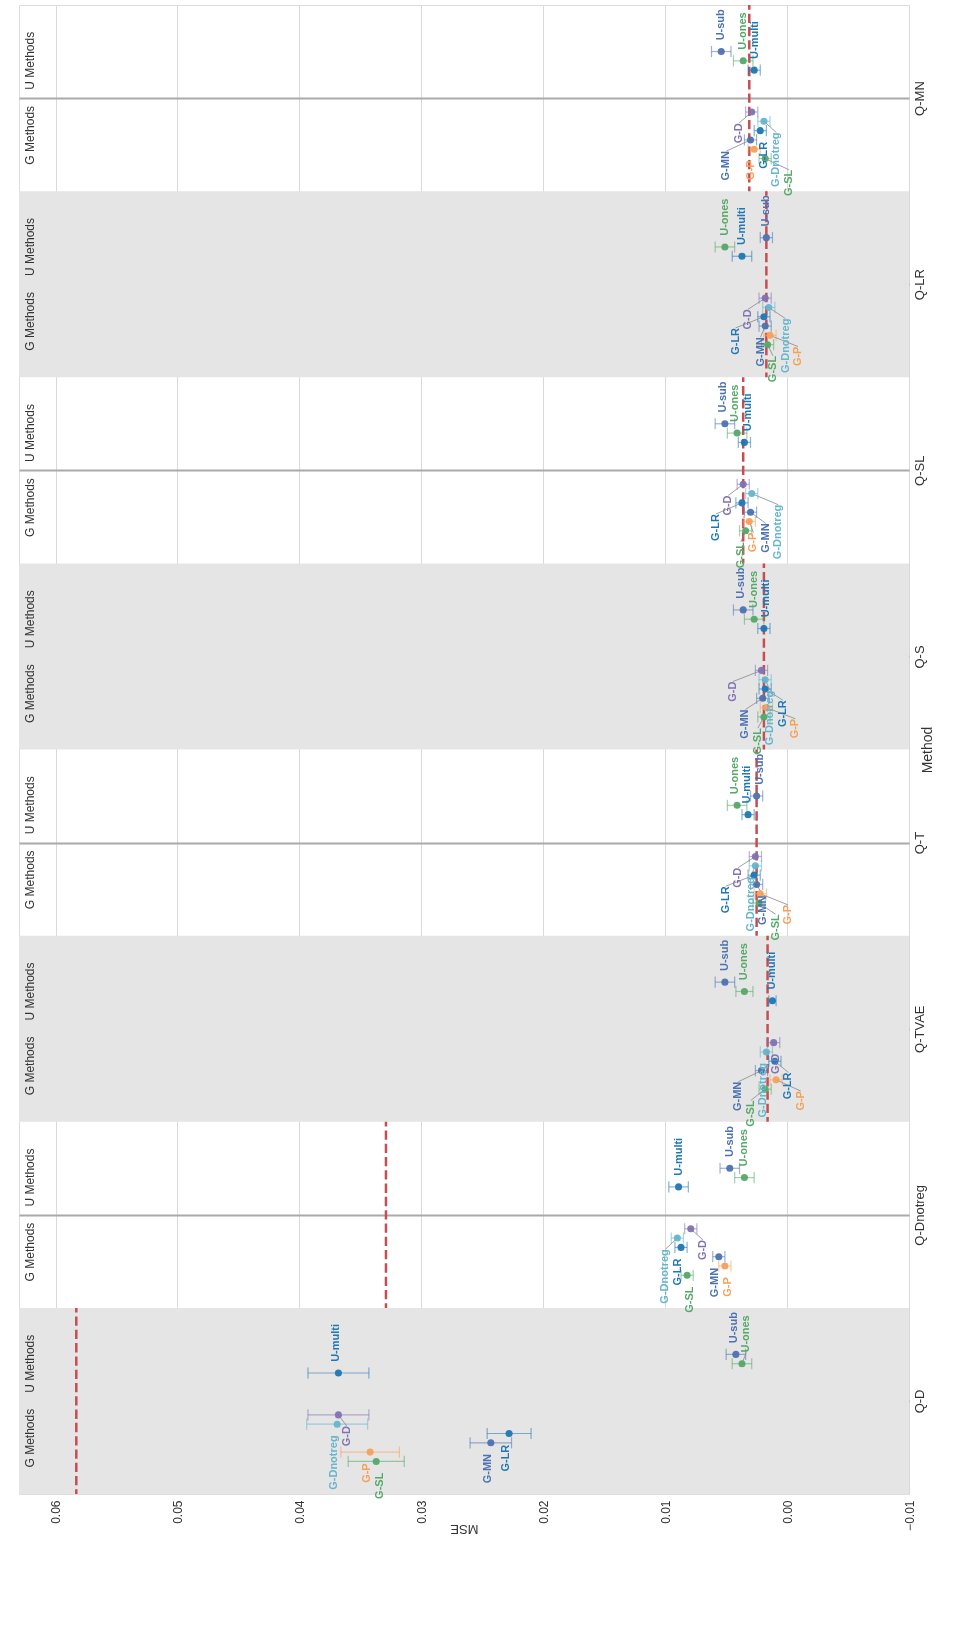 This screenshot has height=1627, width=971. Describe the element at coordinates (919, 1401) in the screenshot. I see `y-tick-label: Q-D` at that location.